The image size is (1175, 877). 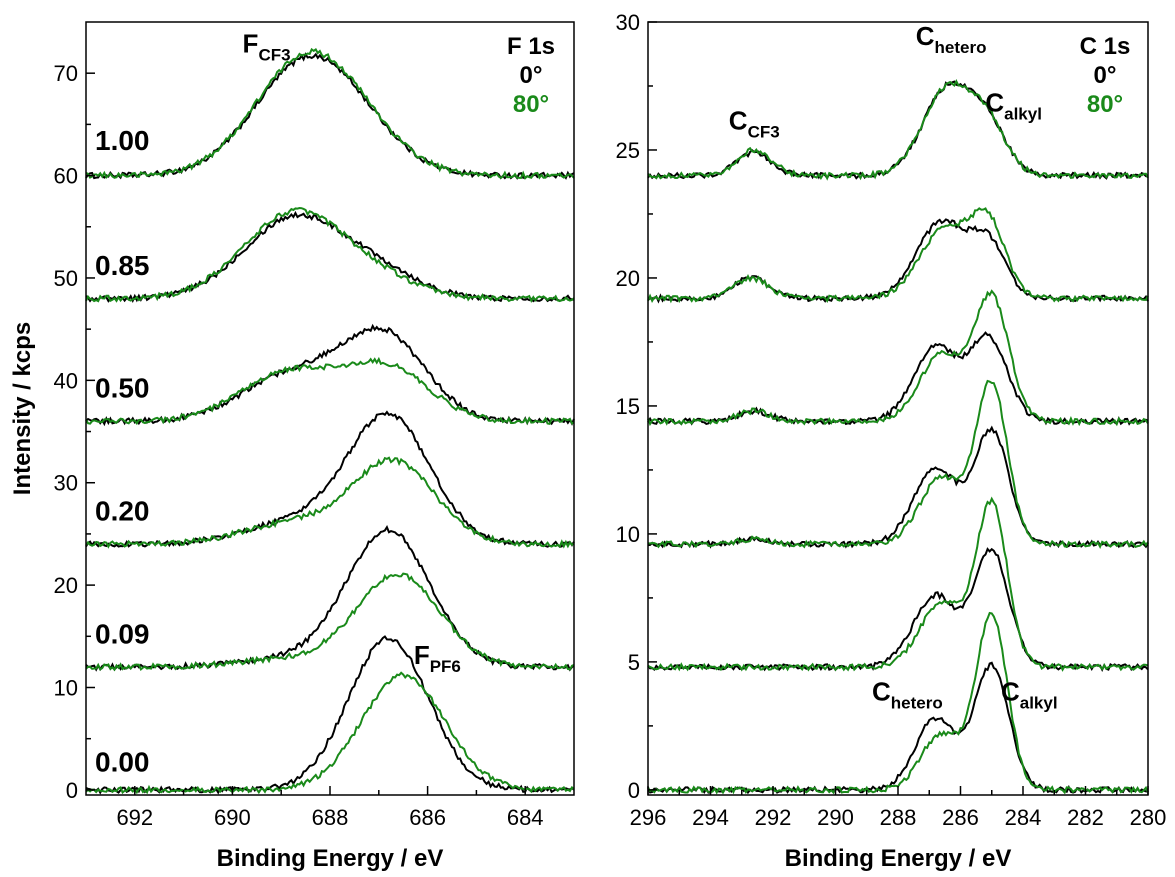 What do you see at coordinates (66, 278) in the screenshot?
I see `y-tick-label: 50` at bounding box center [66, 278].